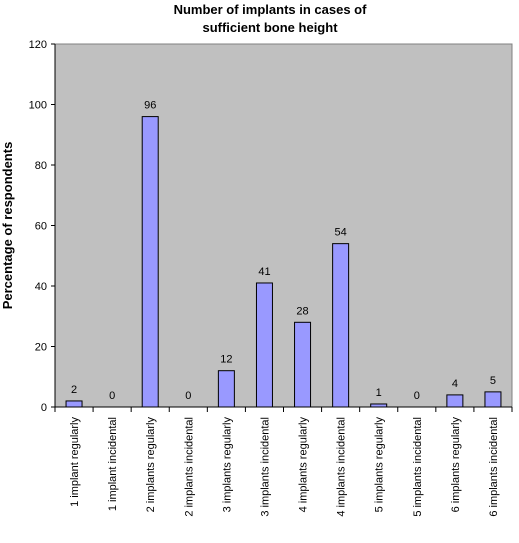  What do you see at coordinates (418, 467) in the screenshot?
I see `x-tick-label: 5 implants incidental` at bounding box center [418, 467].